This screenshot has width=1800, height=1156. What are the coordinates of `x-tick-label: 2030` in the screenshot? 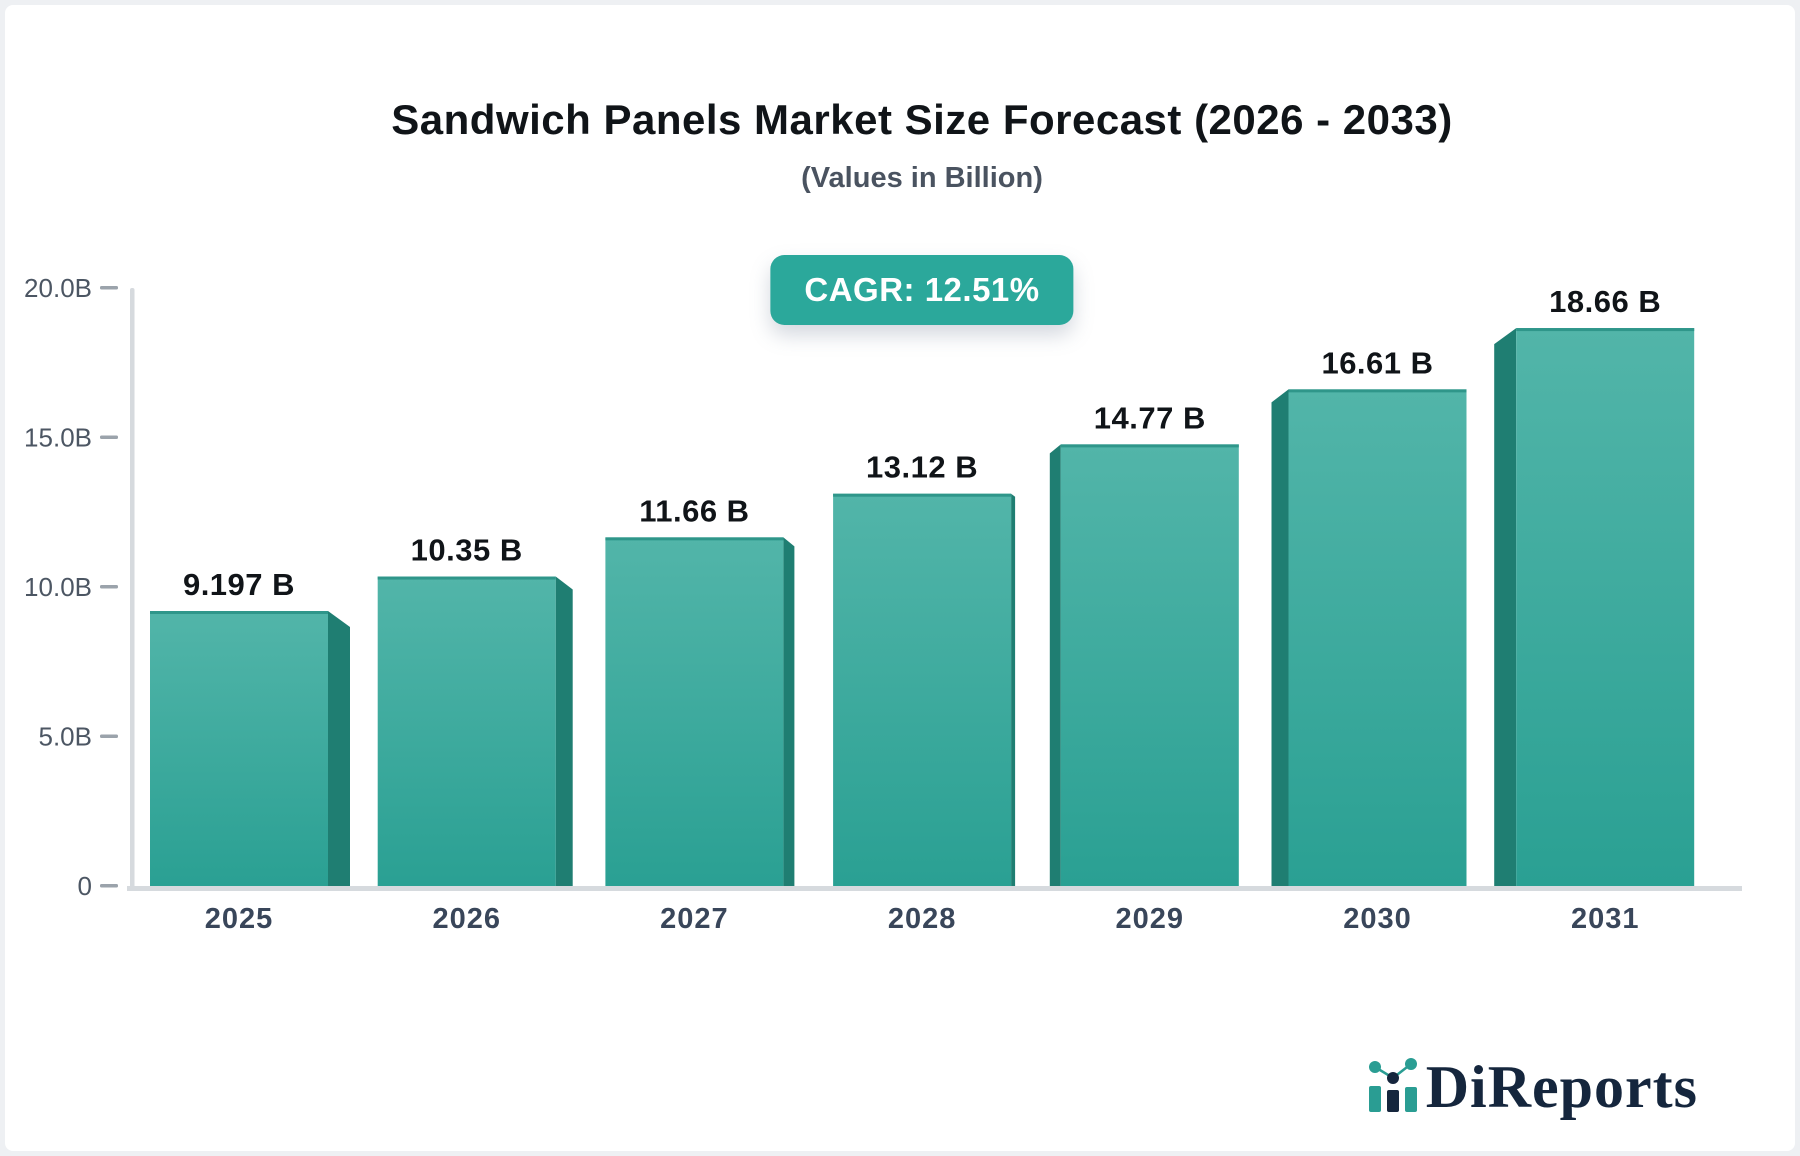 It's located at (1377, 919).